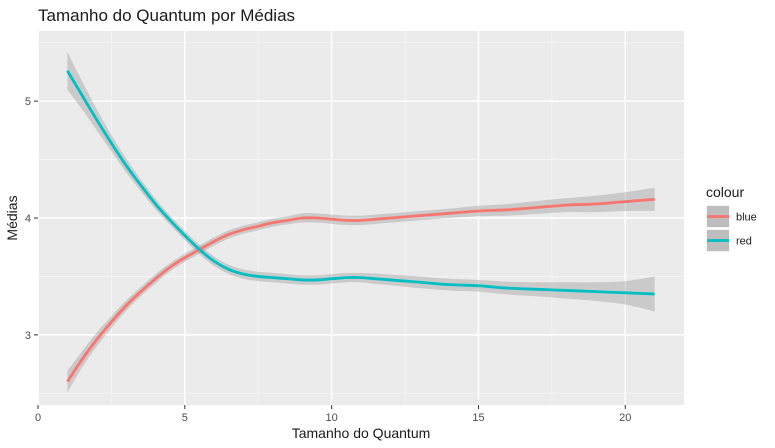 The image size is (775, 448). I want to click on y-axis: 3 4 5, so click(31, 219).